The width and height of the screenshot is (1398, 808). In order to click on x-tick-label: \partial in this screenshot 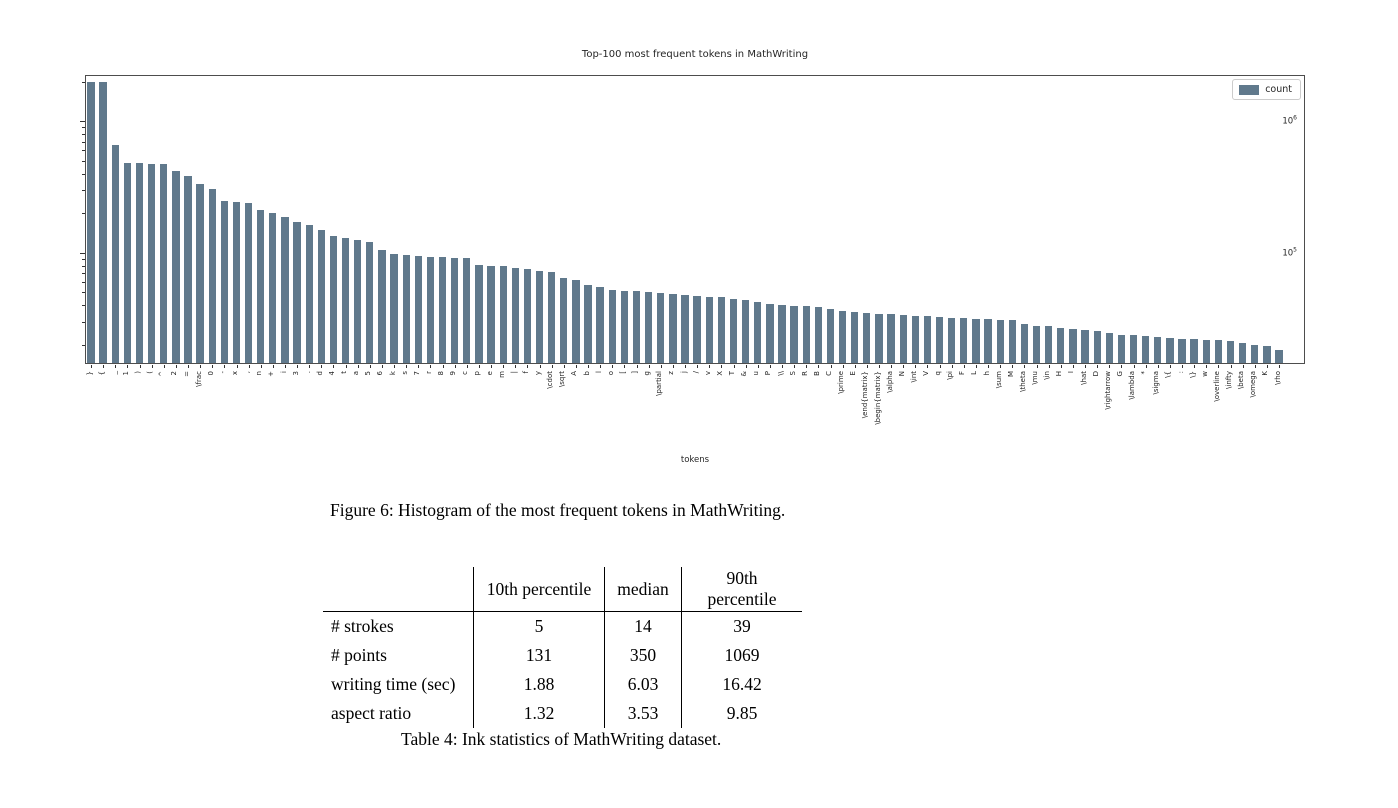, I will do `click(659, 383)`.